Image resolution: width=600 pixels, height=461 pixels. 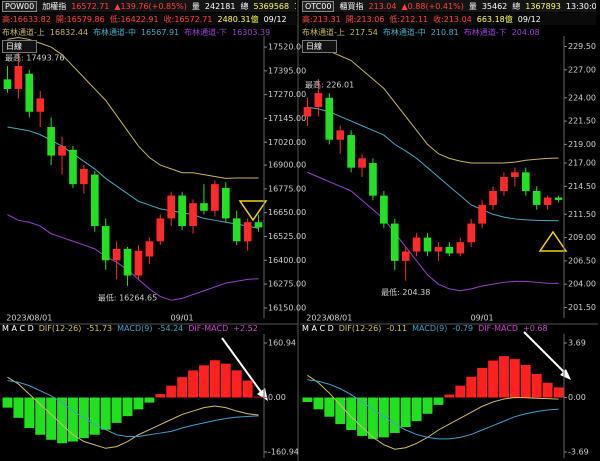 What do you see at coordinates (365, 19) in the screenshot?
I see `quote-item: 開:213.06` at bounding box center [365, 19].